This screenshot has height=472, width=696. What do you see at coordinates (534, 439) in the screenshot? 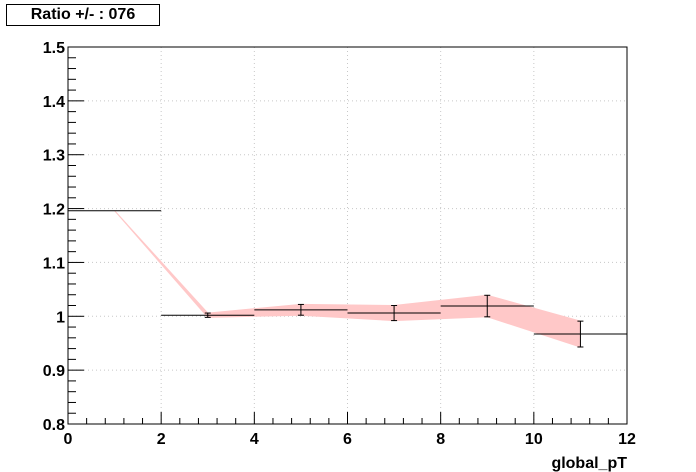
I see `x-tick-label: 10` at bounding box center [534, 439].